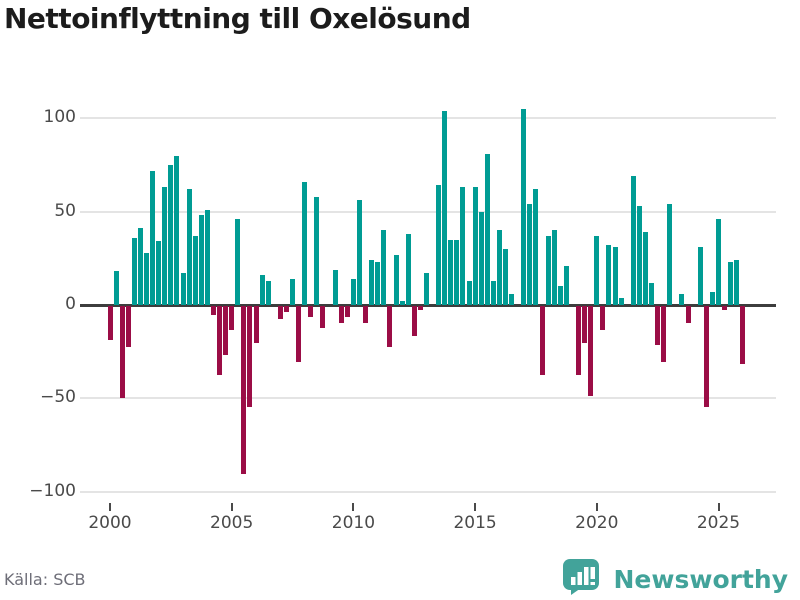  Describe the element at coordinates (232, 523) in the screenshot. I see `x-tick-label: 2005` at that location.